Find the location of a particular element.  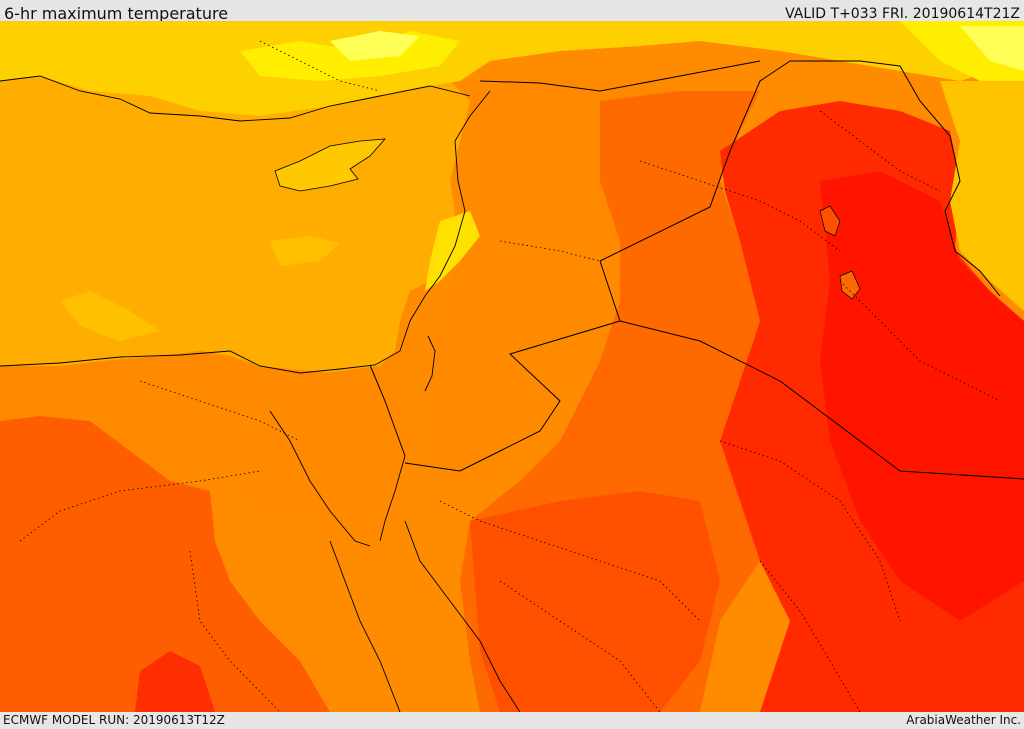

sw-red-blob is located at coordinates (175, 681).